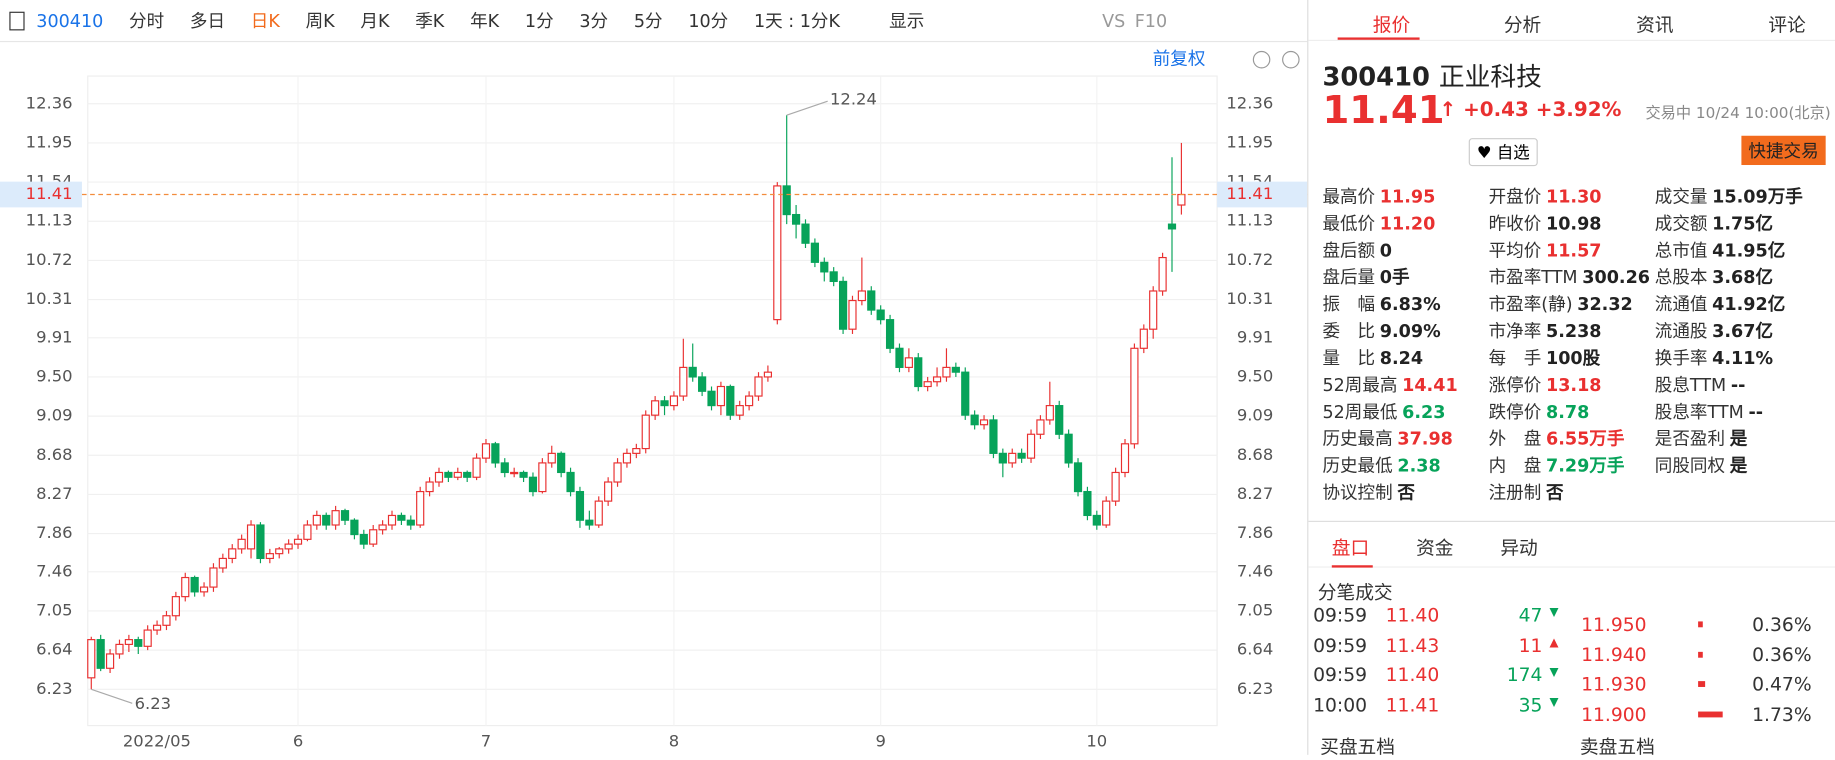 This screenshot has height=760, width=1835. Describe the element at coordinates (1585, 466) in the screenshot. I see `stat-value: 7.29万手` at that location.